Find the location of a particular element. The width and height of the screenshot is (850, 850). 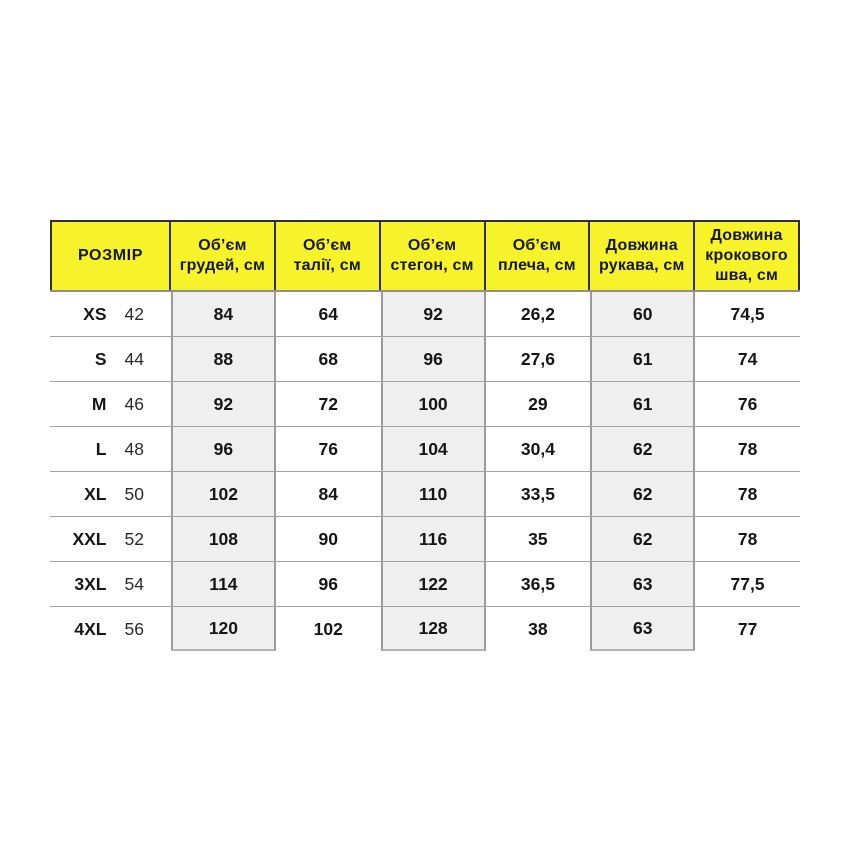

value-cell: 108 is located at coordinates (223, 539).